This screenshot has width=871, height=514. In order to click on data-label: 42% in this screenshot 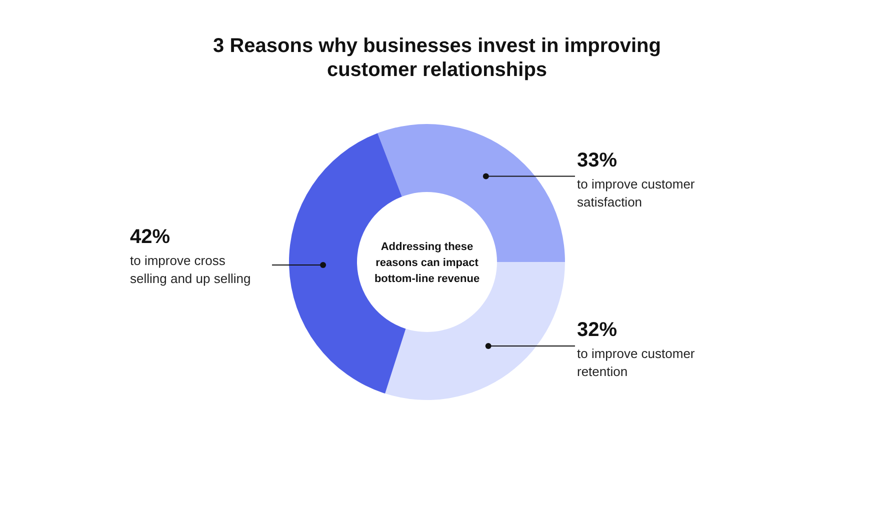, I will do `click(150, 237)`.